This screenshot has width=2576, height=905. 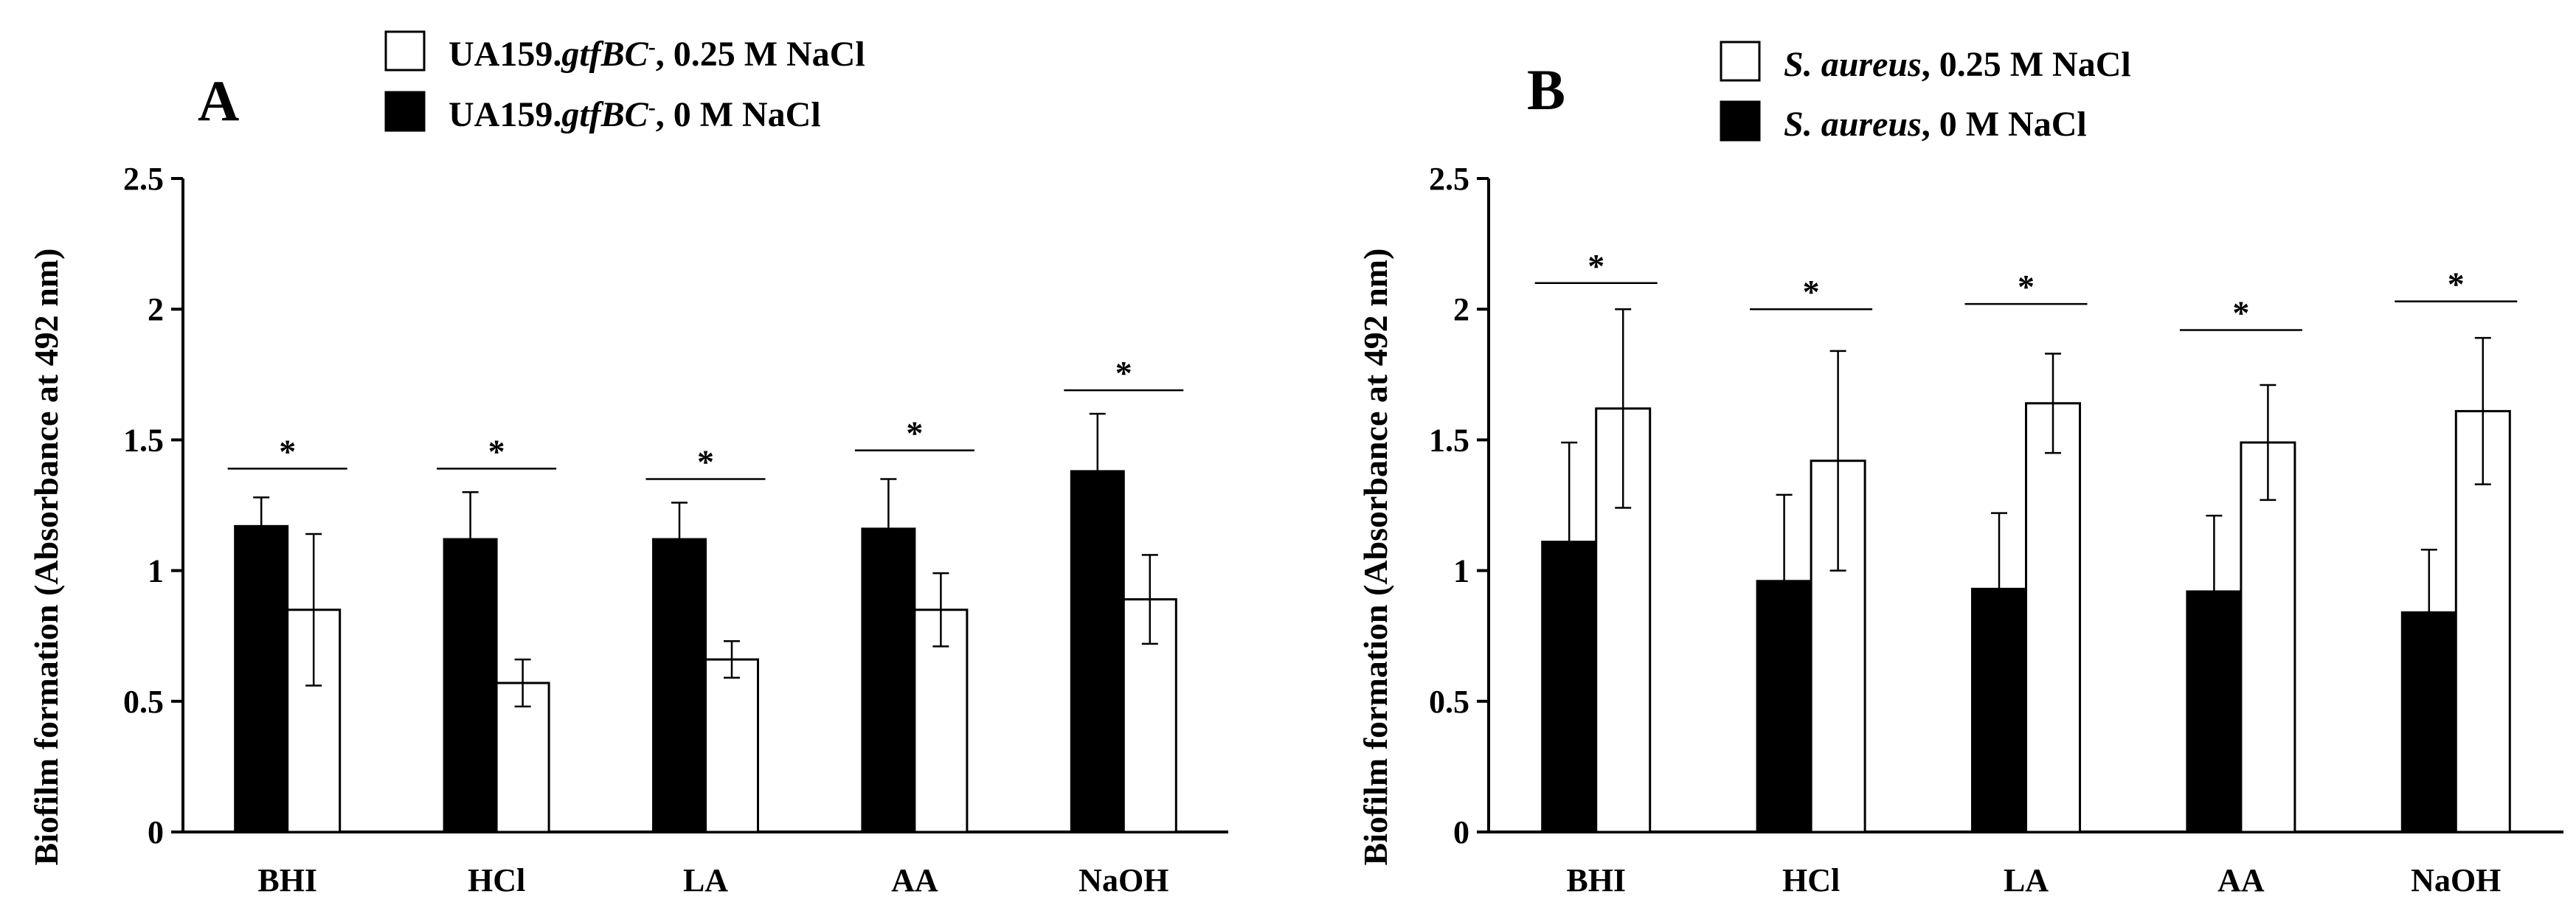 What do you see at coordinates (657, 55) in the screenshot?
I see `legend-label: UA159.gtfBC-, 0.25 M NaCl` at bounding box center [657, 55].